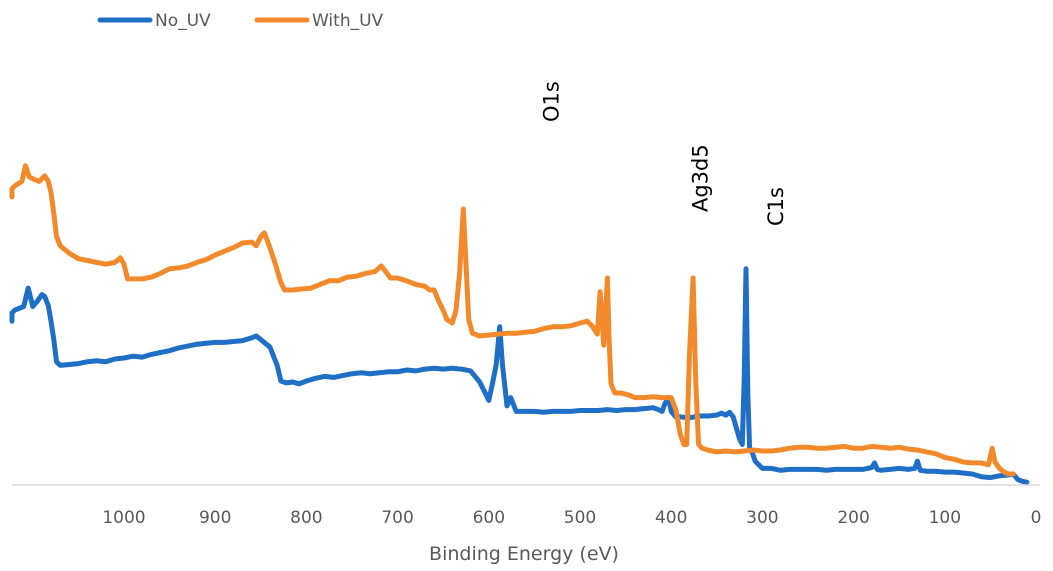 This screenshot has height=571, width=1053. What do you see at coordinates (945, 518) in the screenshot?
I see `x-tick-label: 100` at bounding box center [945, 518].